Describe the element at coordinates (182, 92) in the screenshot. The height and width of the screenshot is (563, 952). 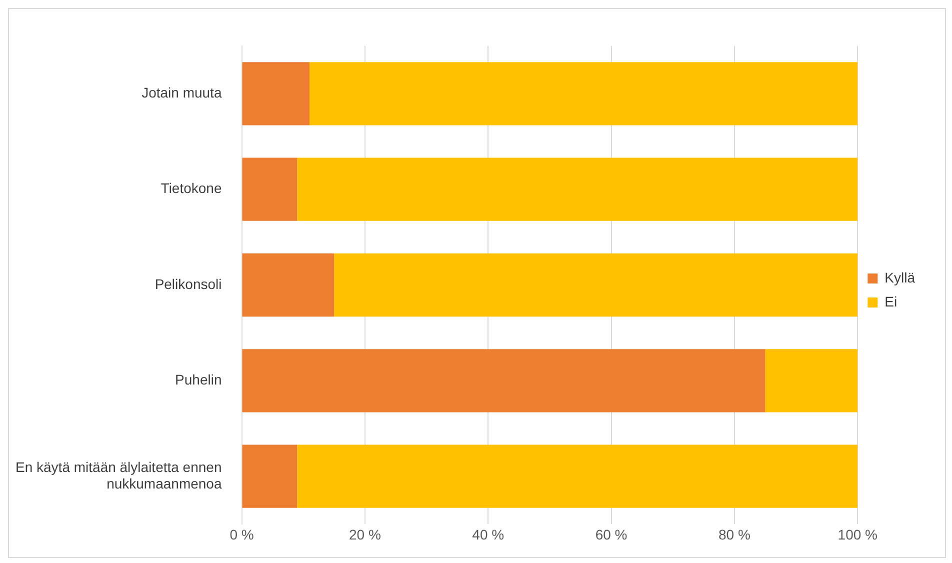
I see `y-tick-label: Jotain muuta` at that location.